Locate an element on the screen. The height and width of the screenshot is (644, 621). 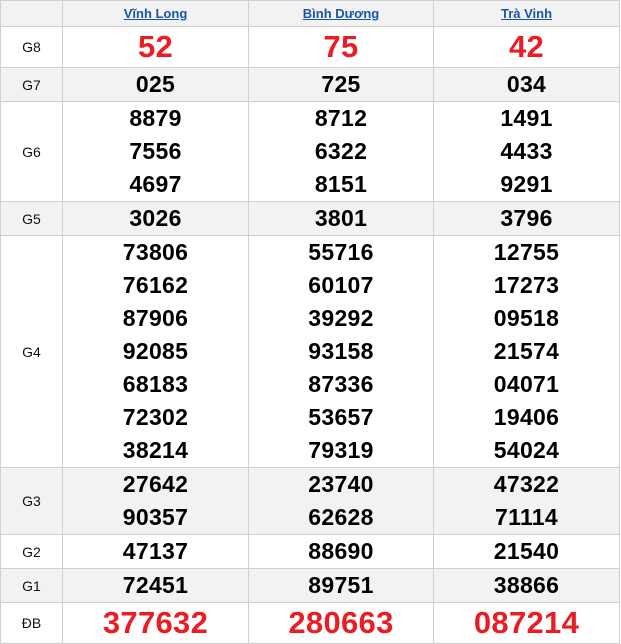
result-number: 71114 is located at coordinates (526, 517).